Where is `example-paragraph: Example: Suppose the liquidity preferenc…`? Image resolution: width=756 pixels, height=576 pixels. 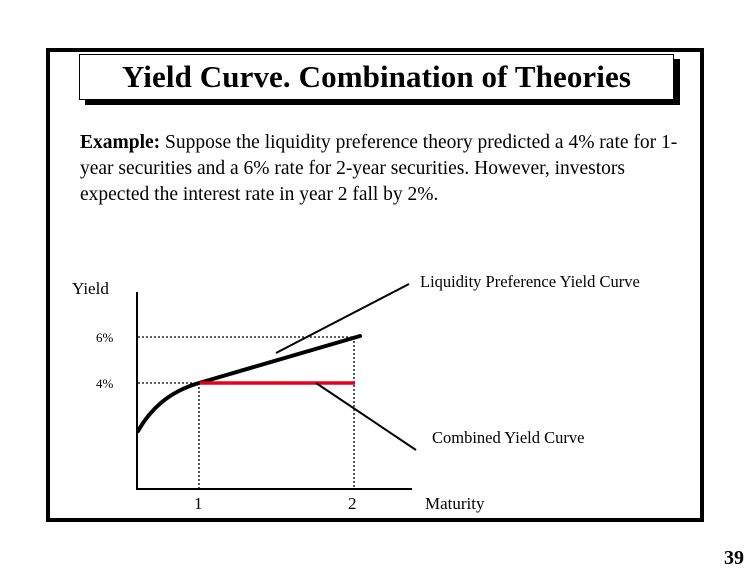 example-paragraph: Example: Suppose the liquidity preferenc… is located at coordinates (380, 169).